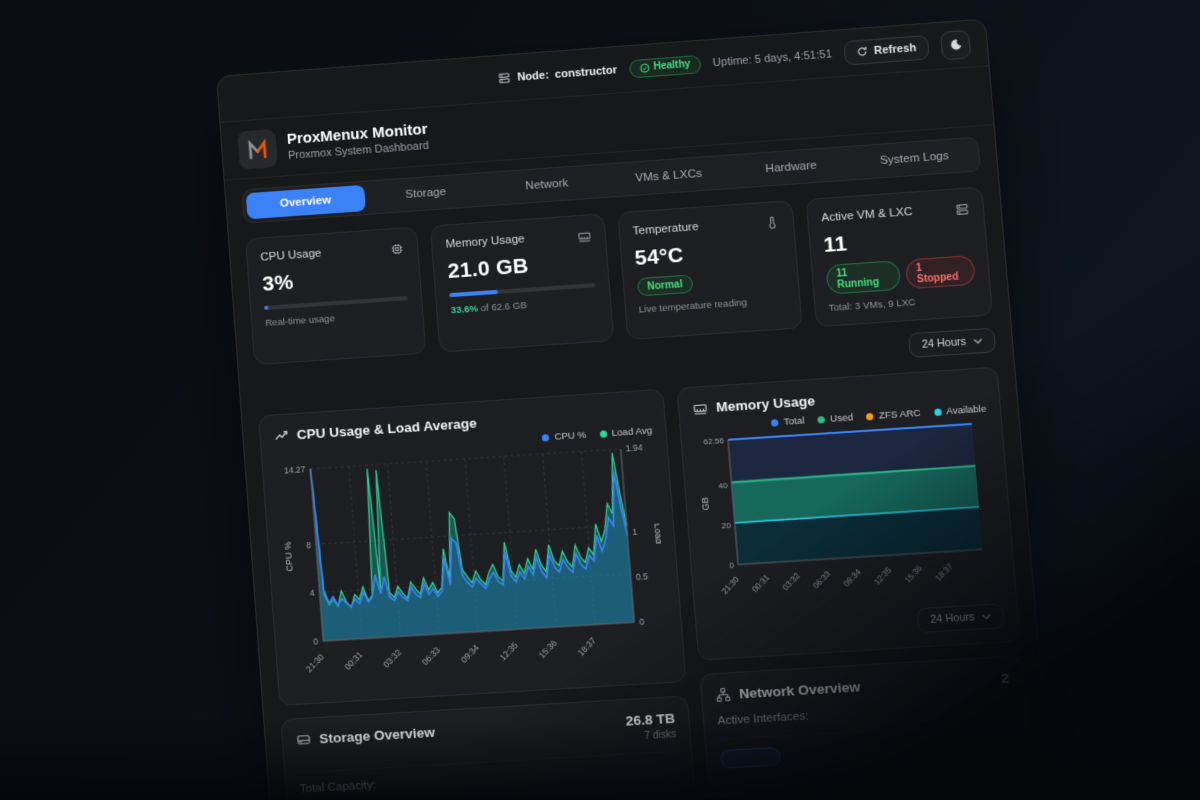 This screenshot has height=800, width=1200. I want to click on cpu-value: 3%, so click(278, 283).